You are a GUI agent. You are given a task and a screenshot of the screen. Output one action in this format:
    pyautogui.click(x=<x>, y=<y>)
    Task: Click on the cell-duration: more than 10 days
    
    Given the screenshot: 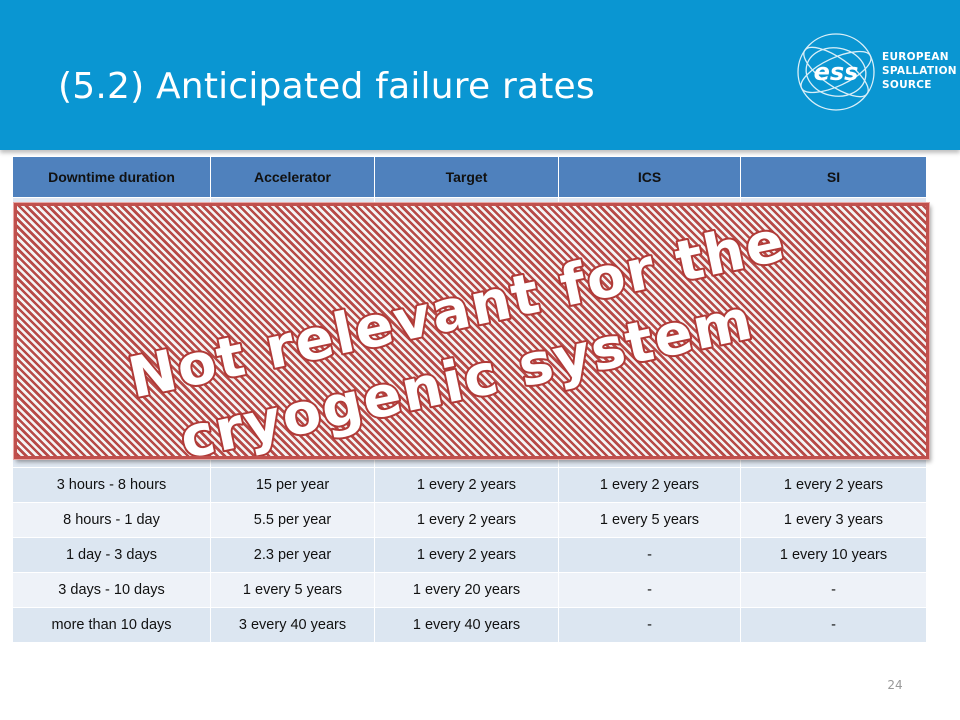 What is the action you would take?
    pyautogui.click(x=111, y=625)
    